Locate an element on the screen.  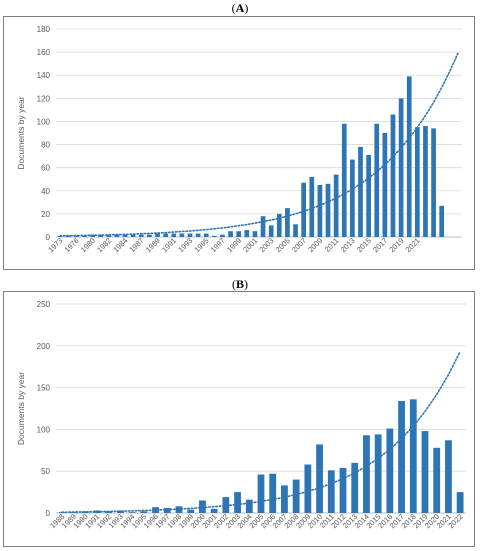
x-tick-label: 2021 is located at coordinates (413, 245).